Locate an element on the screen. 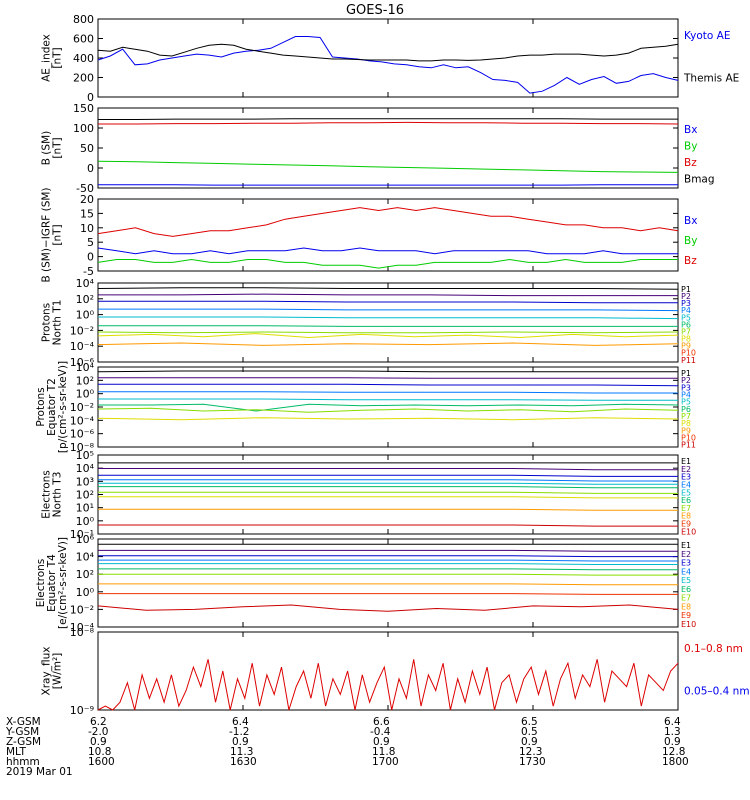 This screenshot has height=800, width=750. footer-value: 10.8 is located at coordinates (100, 752).